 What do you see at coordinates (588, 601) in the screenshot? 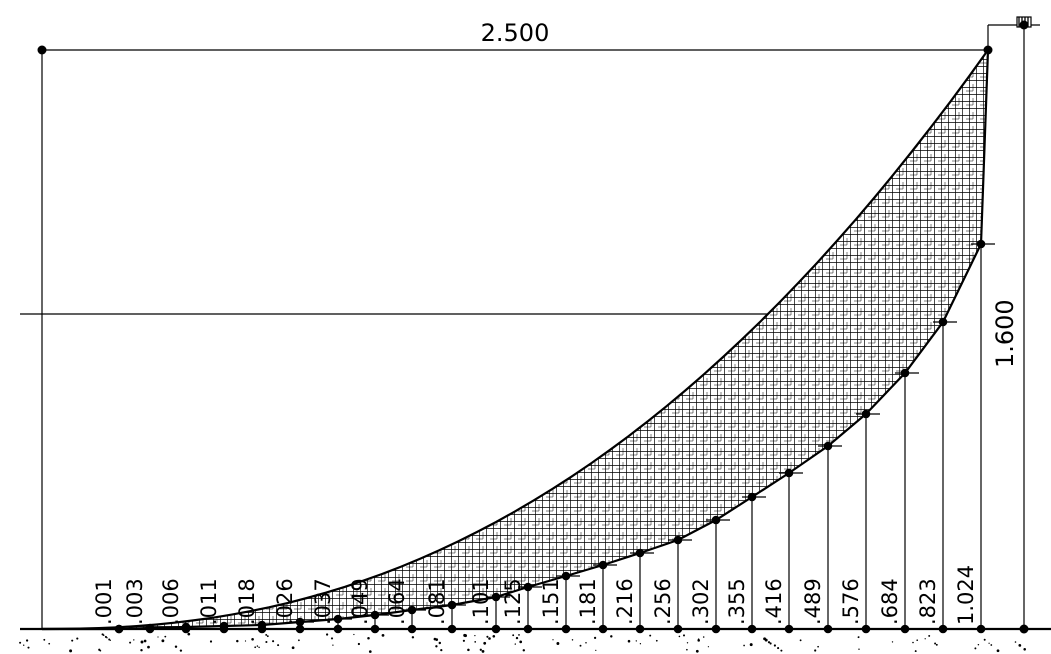
I see `ordinate-label: .181` at bounding box center [588, 601].